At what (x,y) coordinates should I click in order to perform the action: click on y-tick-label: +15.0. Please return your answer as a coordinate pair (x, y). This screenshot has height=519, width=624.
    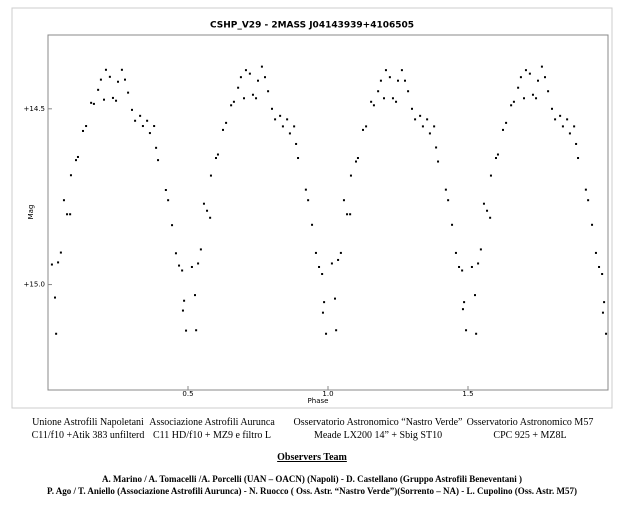
    Looking at the image, I should click on (34, 285).